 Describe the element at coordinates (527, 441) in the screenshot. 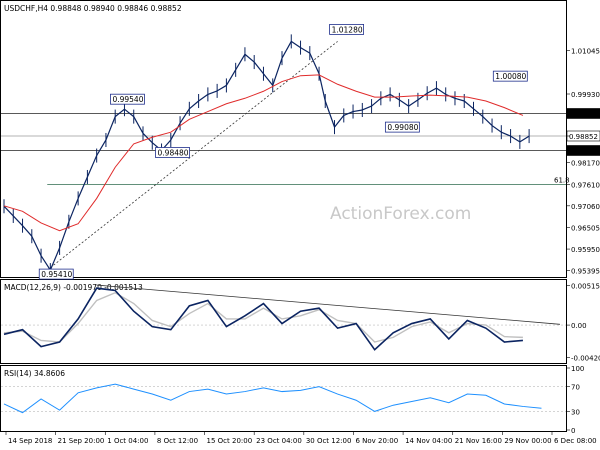

I see `x-tick-label: 29 Nov 00:00` at that location.